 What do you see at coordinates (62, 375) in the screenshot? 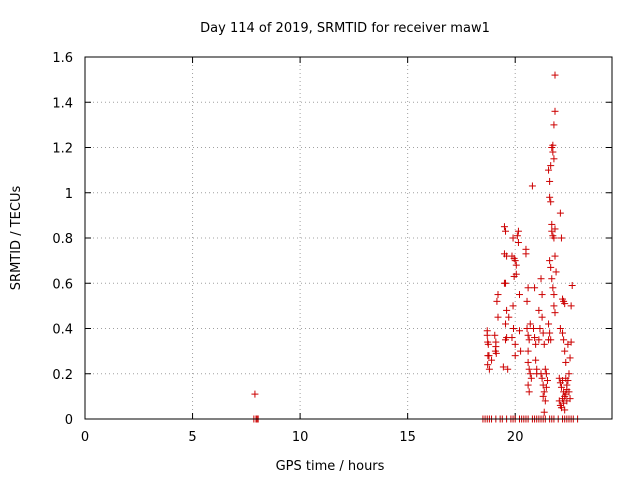
I see `y-tick-label: 0.2` at bounding box center [62, 375].